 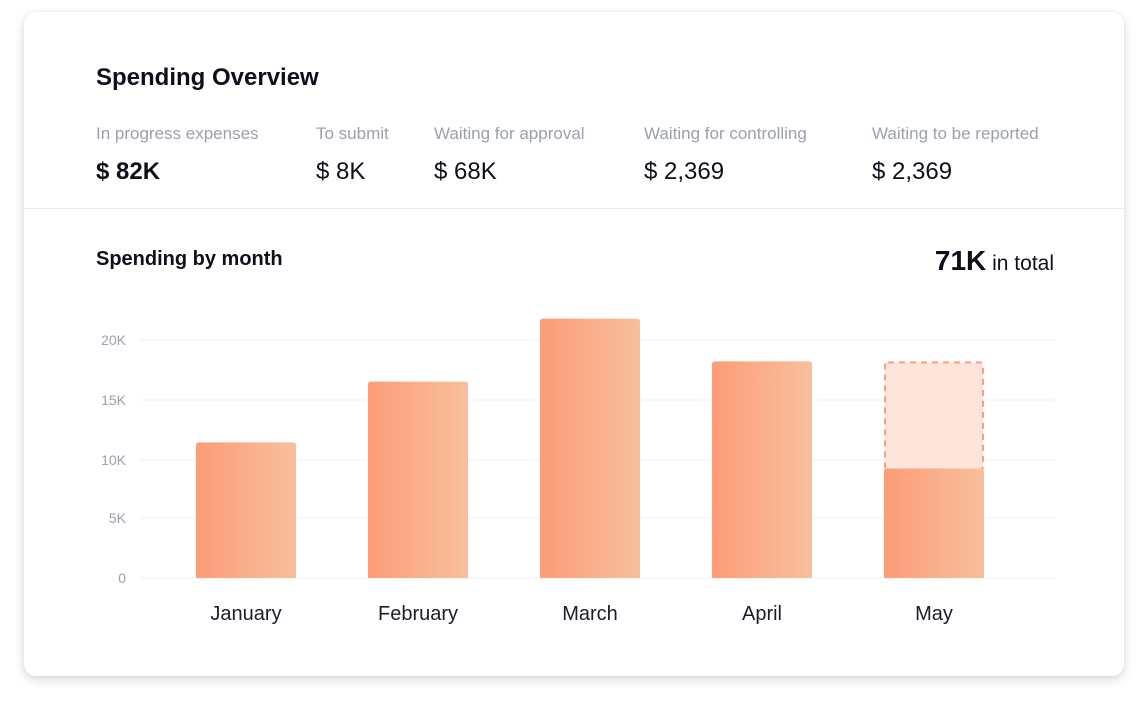 I want to click on projected-bar-may, so click(x=934, y=416).